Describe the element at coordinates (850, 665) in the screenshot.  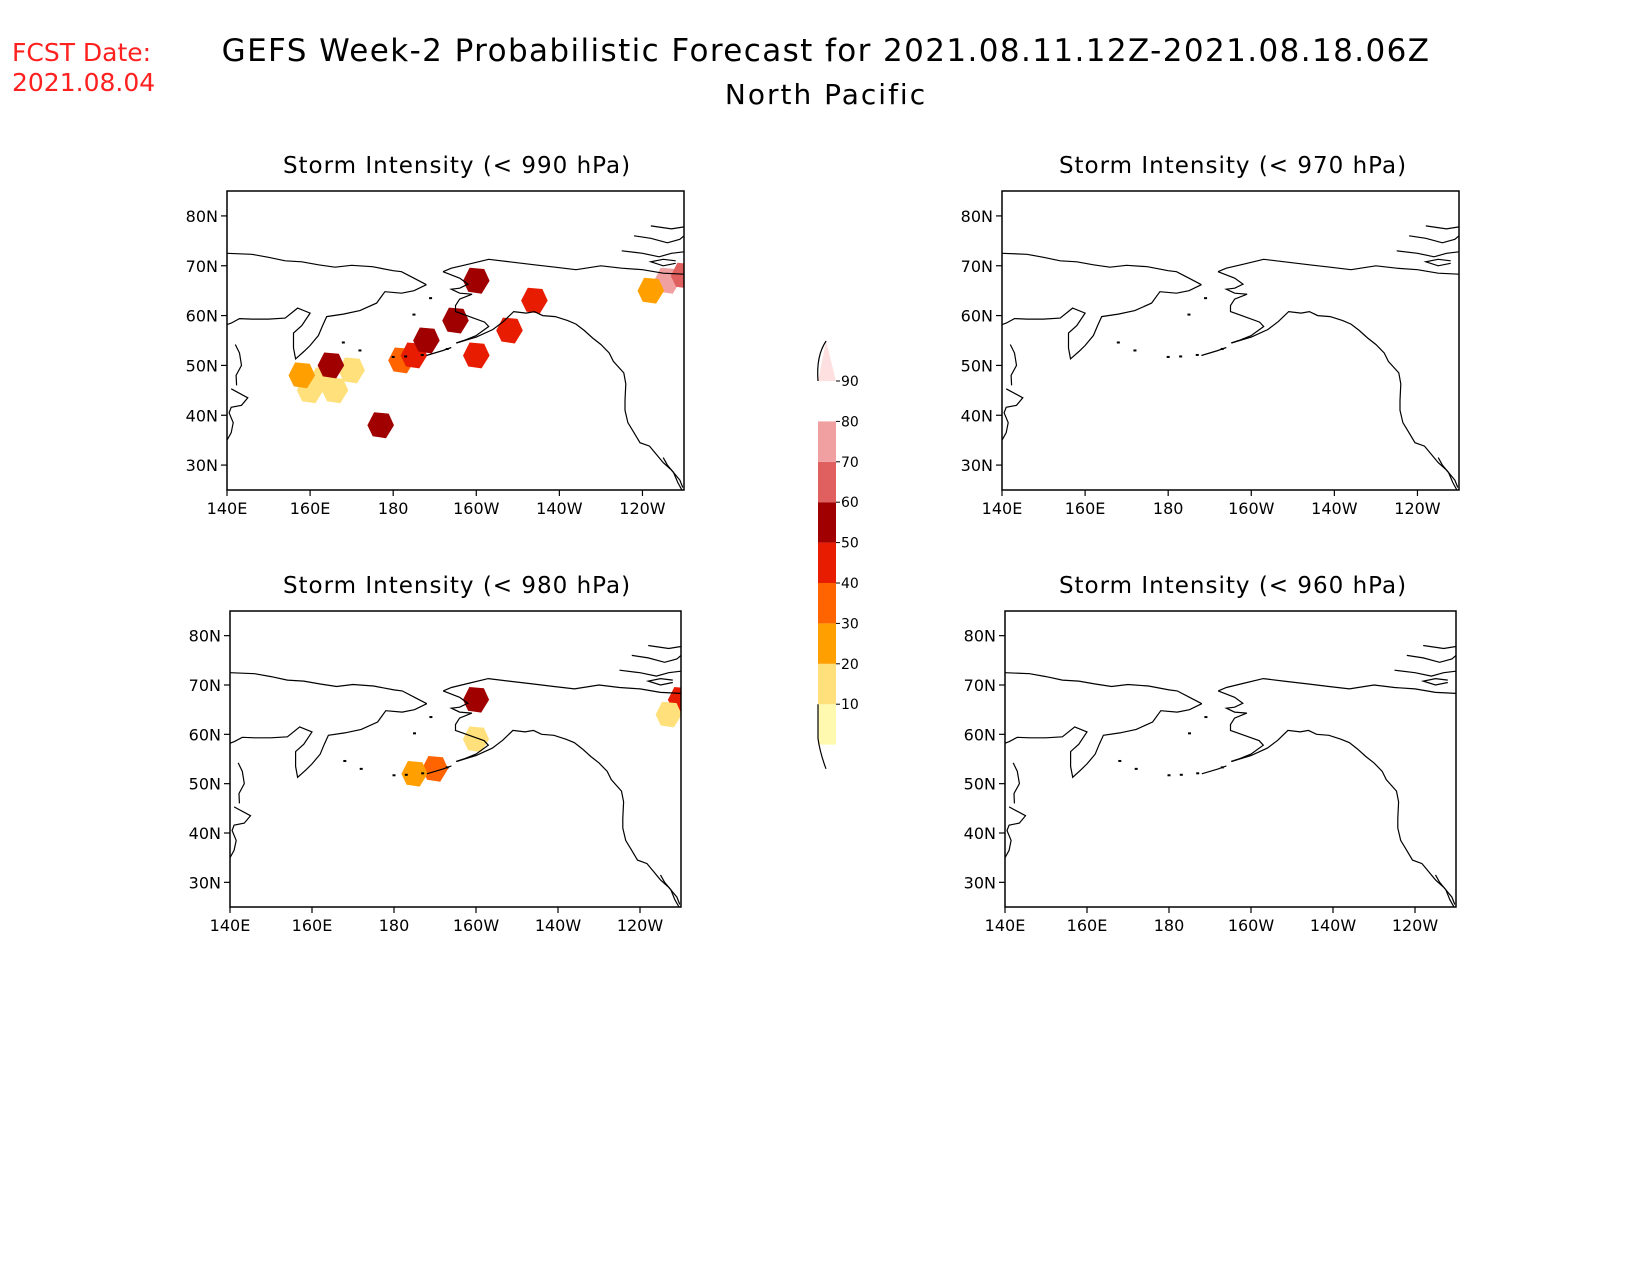
I see `colorbar-label: 20` at that location.